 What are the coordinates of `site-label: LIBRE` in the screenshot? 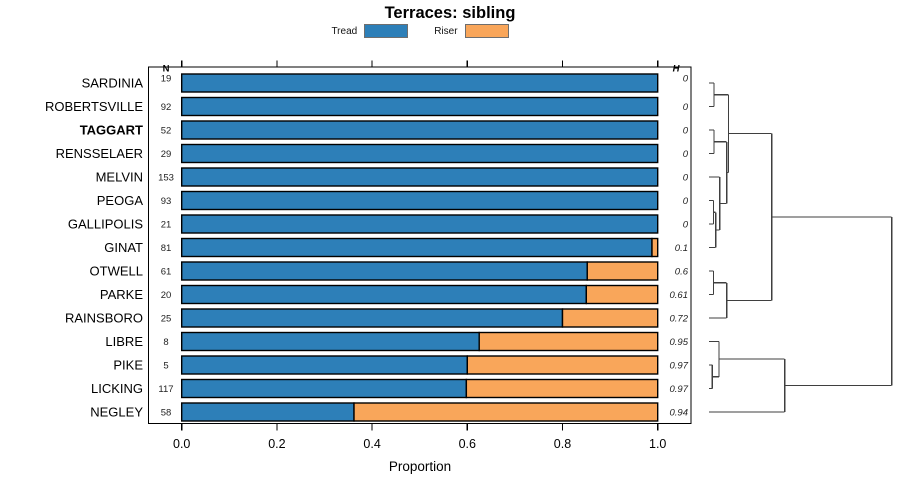 It's located at (124, 341).